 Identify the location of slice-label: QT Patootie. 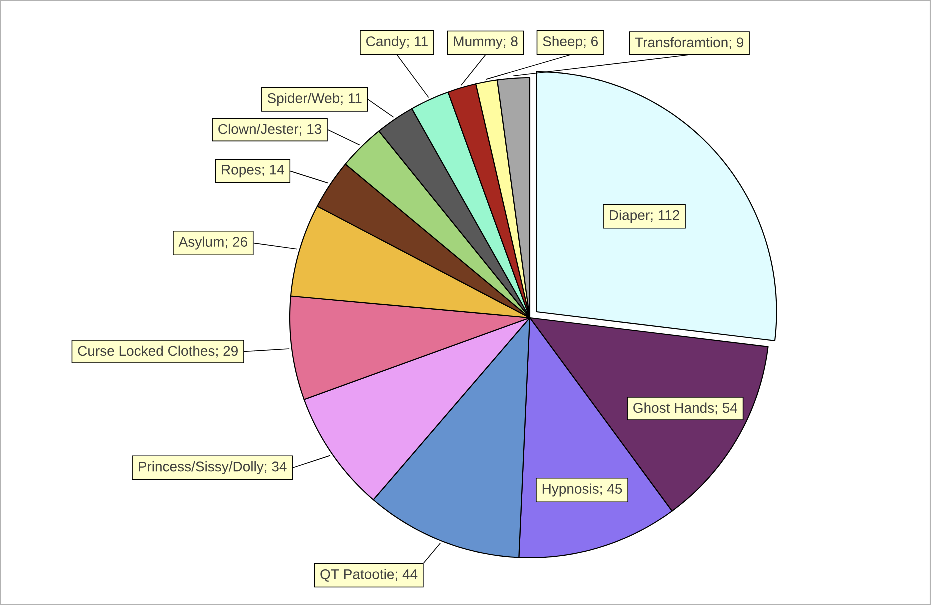
(357, 575).